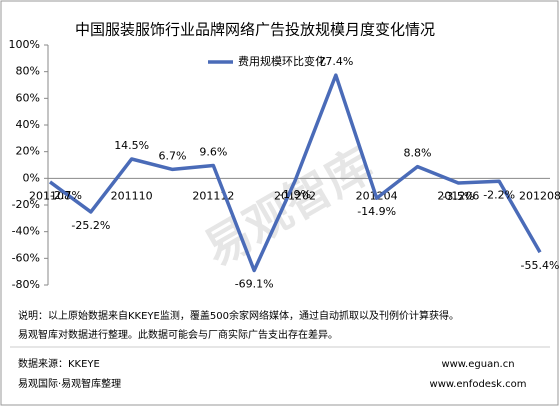 The image size is (560, 407). I want to click on value-label: 14.5%, so click(131, 145).